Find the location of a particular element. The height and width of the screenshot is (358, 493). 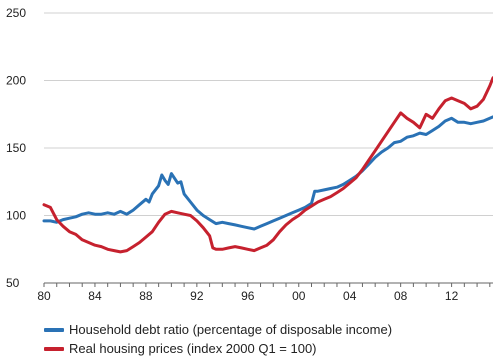

x-tick-label: 12 is located at coordinates (452, 296).